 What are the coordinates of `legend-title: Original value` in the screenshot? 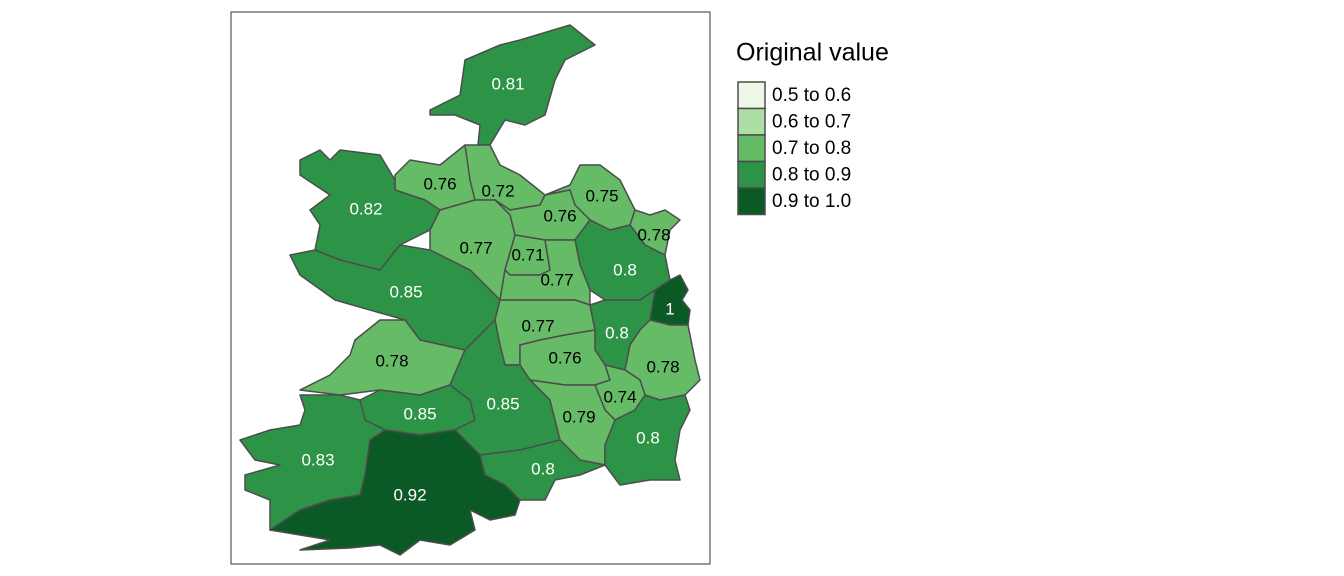 It's located at (812, 53).